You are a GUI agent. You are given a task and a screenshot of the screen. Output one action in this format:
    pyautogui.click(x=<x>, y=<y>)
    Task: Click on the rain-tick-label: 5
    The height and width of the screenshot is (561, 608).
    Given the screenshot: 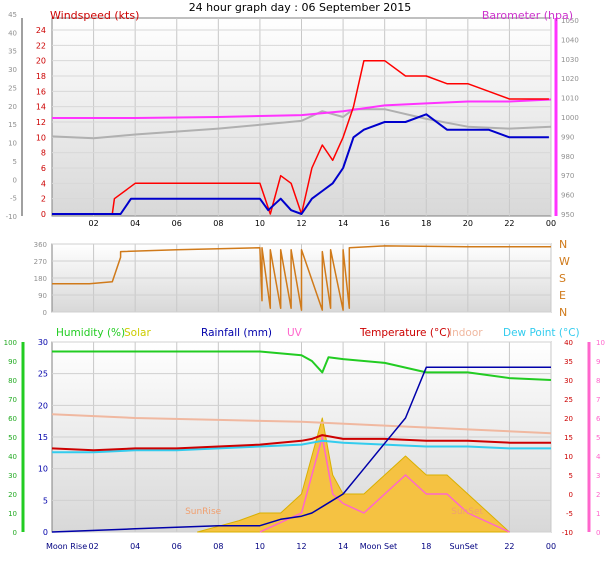 What is the action you would take?
    pyautogui.click(x=45, y=500)
    